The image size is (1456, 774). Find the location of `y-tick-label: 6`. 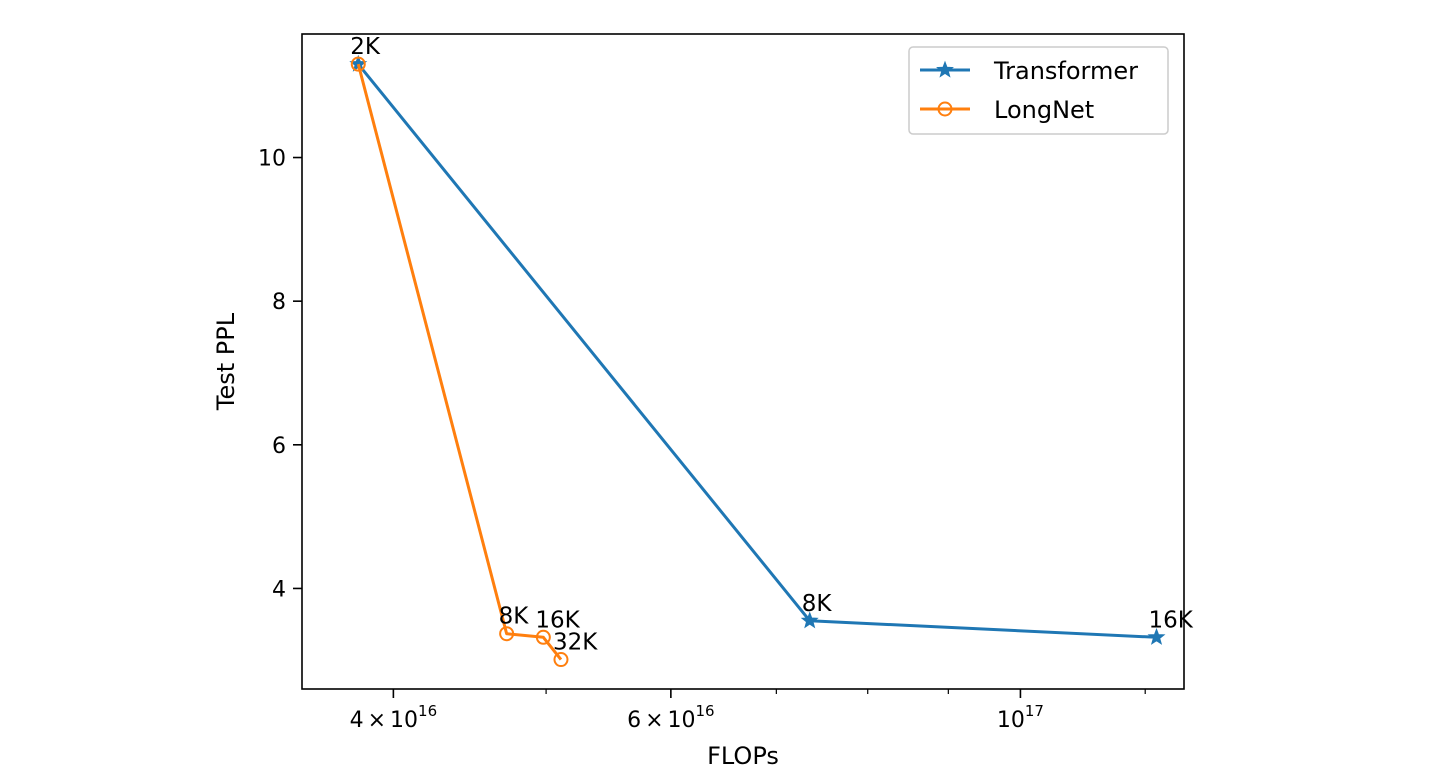

y-tick-label: 6 is located at coordinates (279, 446).